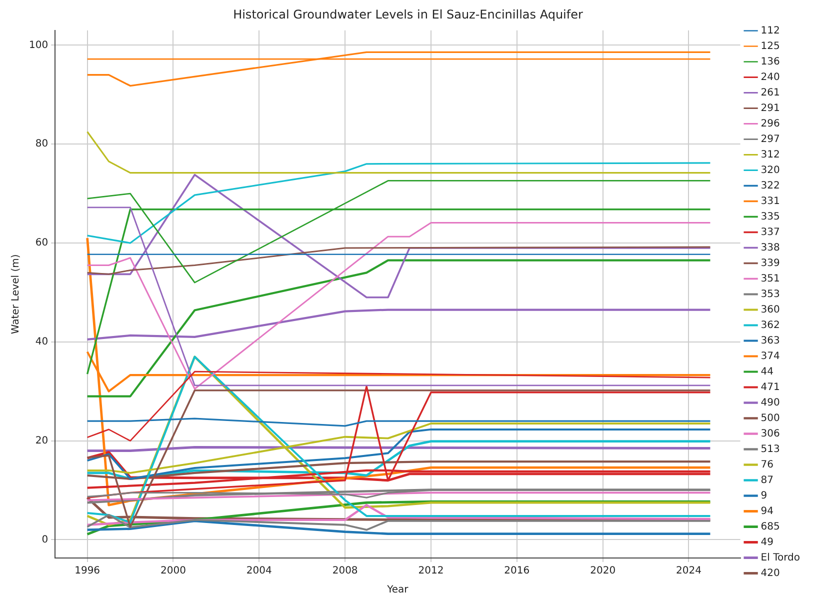 The height and width of the screenshot is (604, 814). I want to click on x-tick-label: 1996, so click(87, 571).